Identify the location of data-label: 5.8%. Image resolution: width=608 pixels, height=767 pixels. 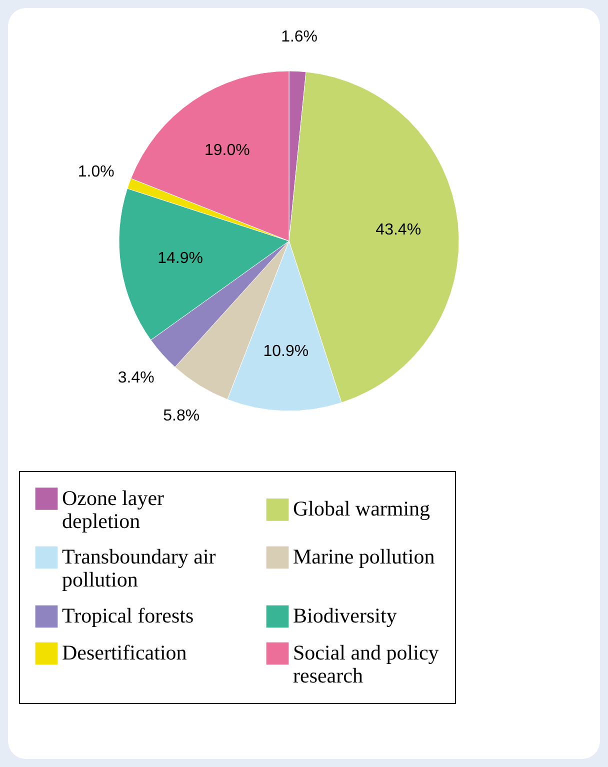
(181, 415).